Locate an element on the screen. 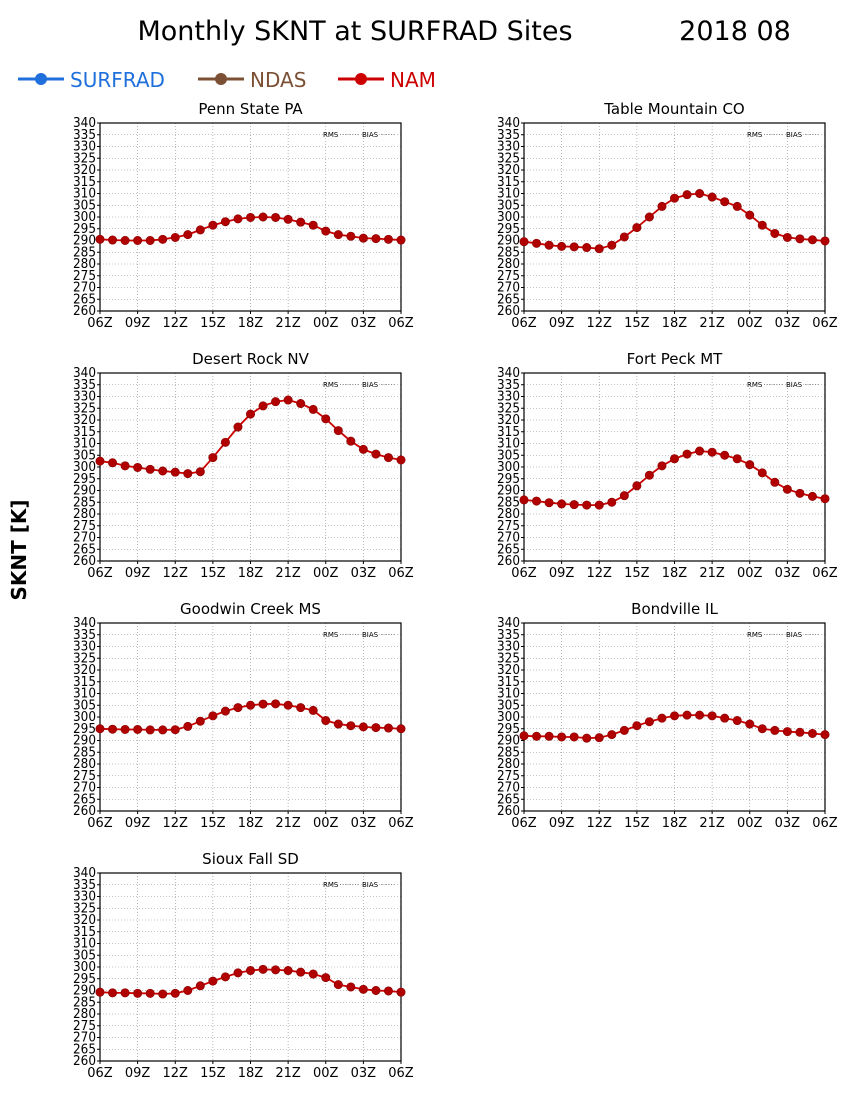 The height and width of the screenshot is (1100, 850). legend-item: NAM is located at coordinates (387, 80).